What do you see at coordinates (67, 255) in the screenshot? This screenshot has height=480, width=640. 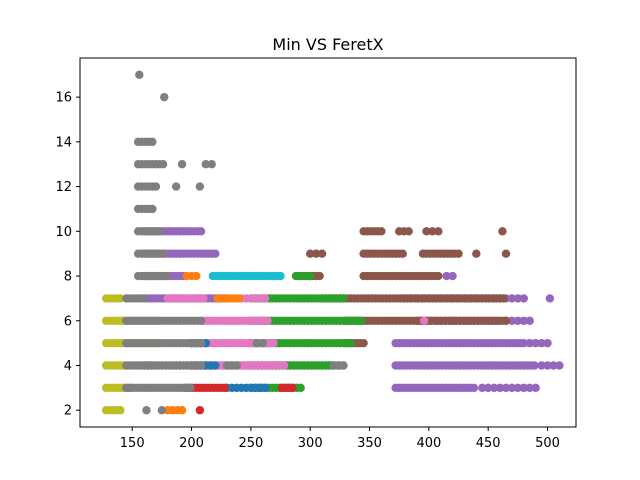 I see `y-axis: 2 4 6 8 10 12 14 16` at bounding box center [67, 255].